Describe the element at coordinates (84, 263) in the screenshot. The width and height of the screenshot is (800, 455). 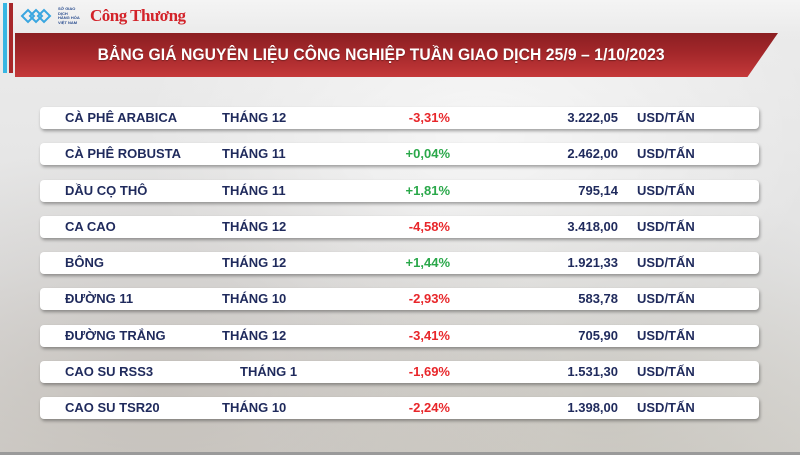
I see `commodity-name: BÔNG` at that location.